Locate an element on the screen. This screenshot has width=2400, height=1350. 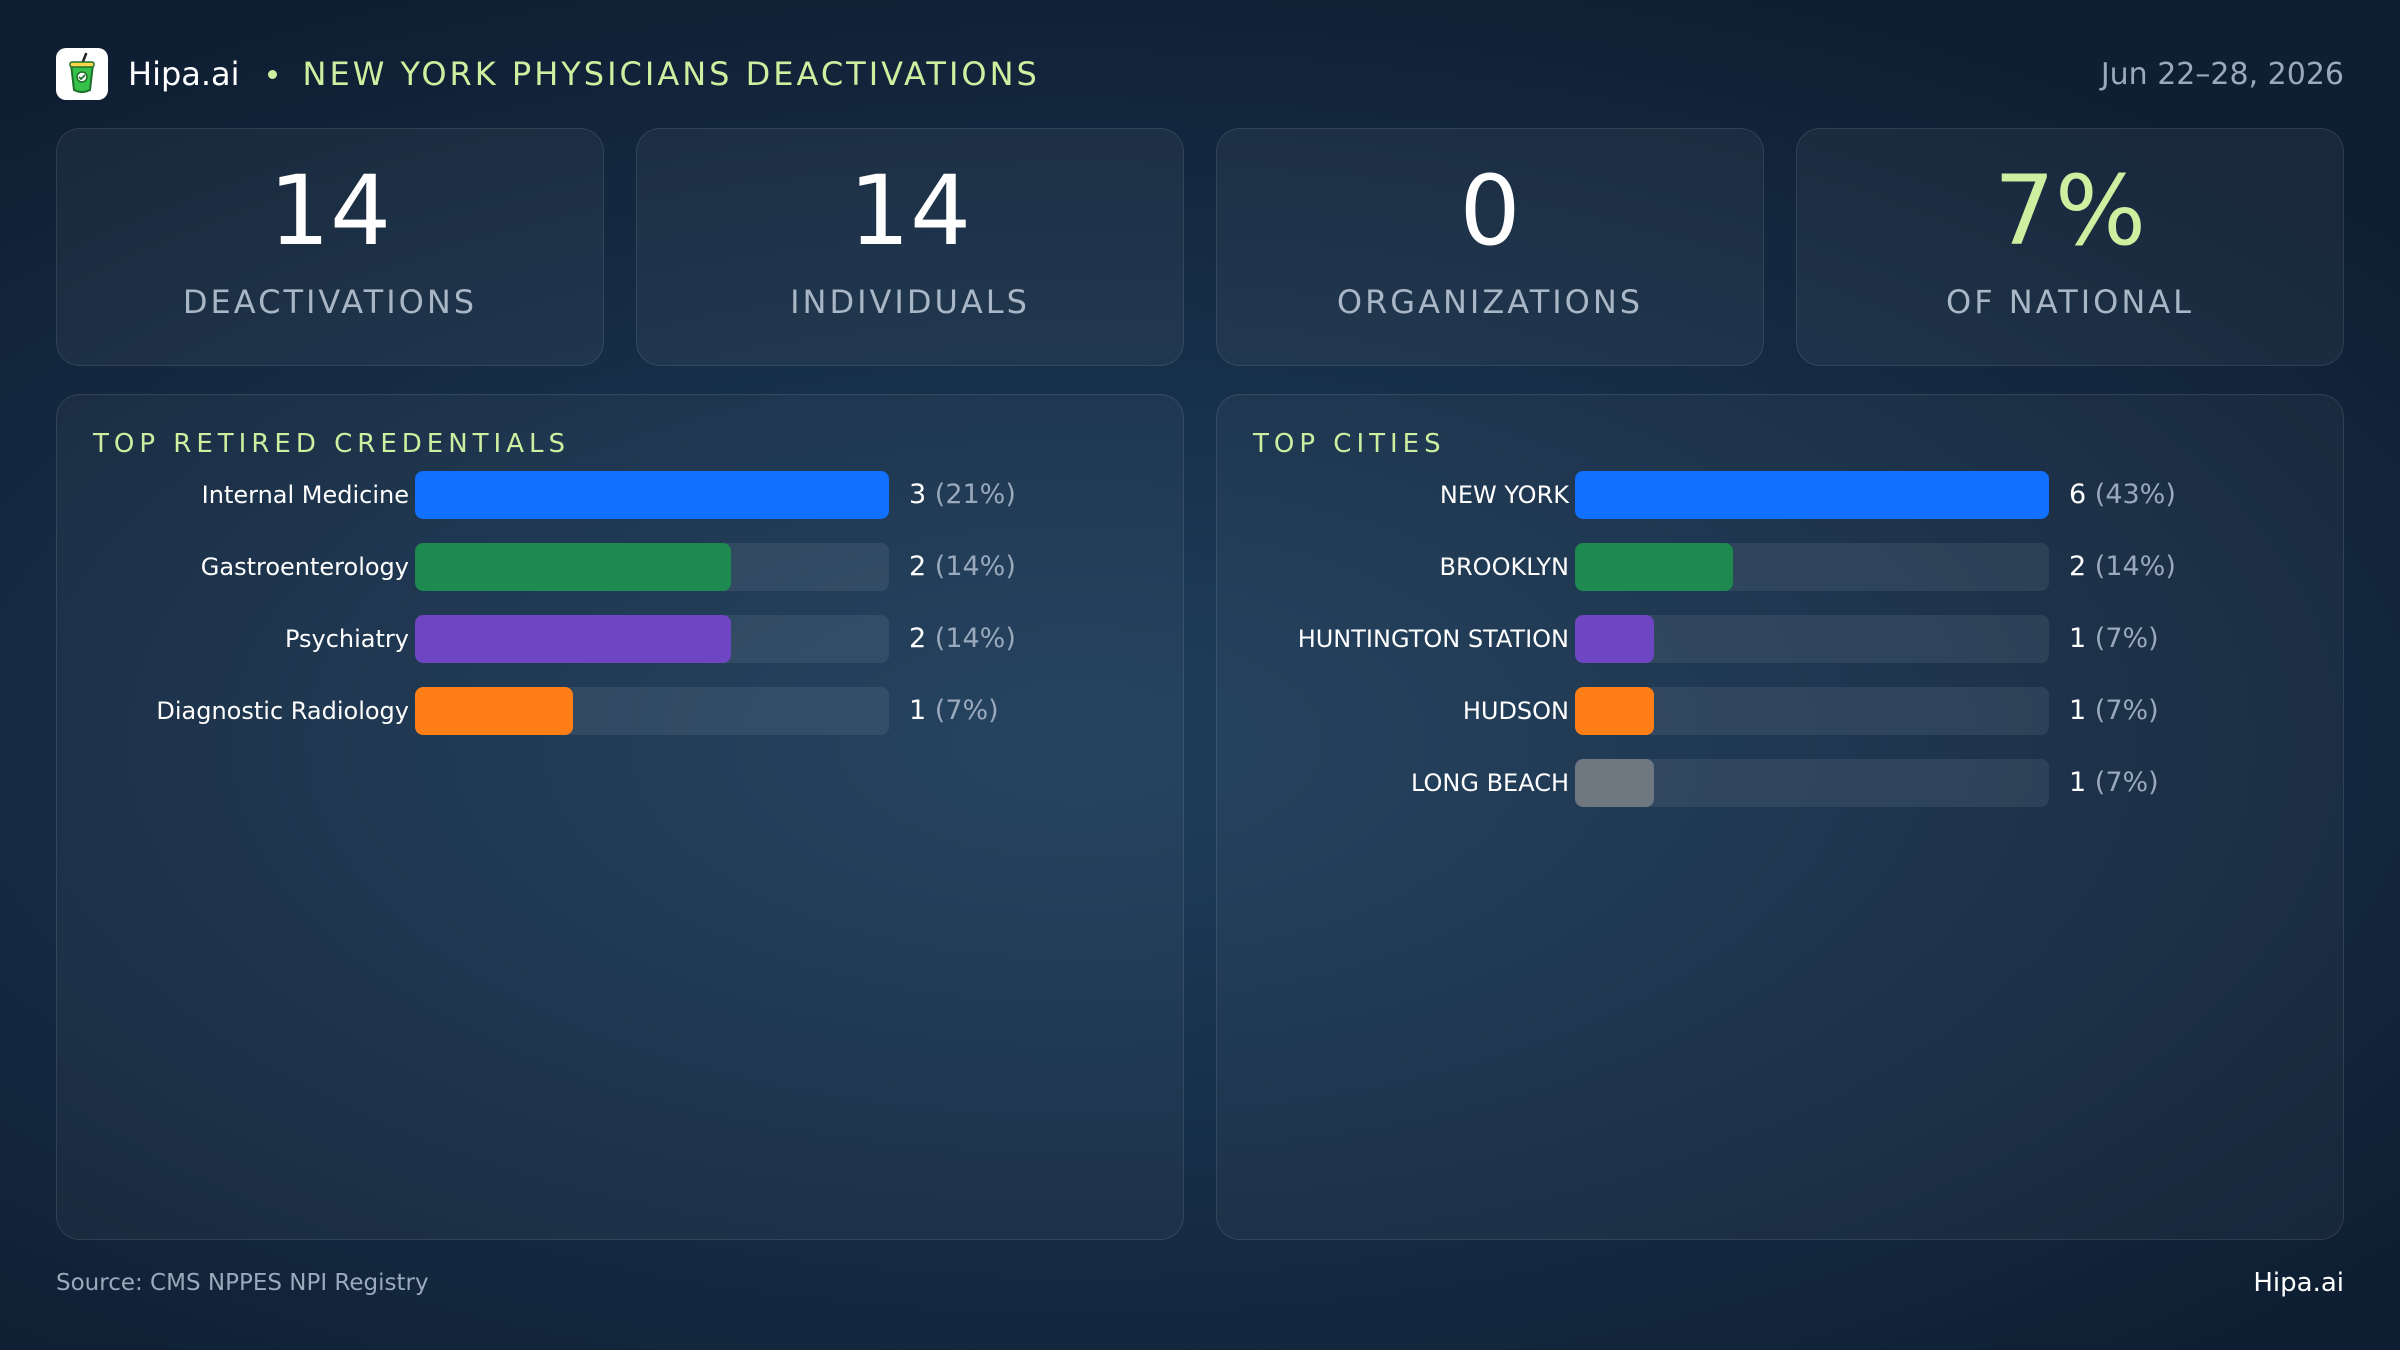
date-range: Jun 22–28, 2026 is located at coordinates (2222, 74).